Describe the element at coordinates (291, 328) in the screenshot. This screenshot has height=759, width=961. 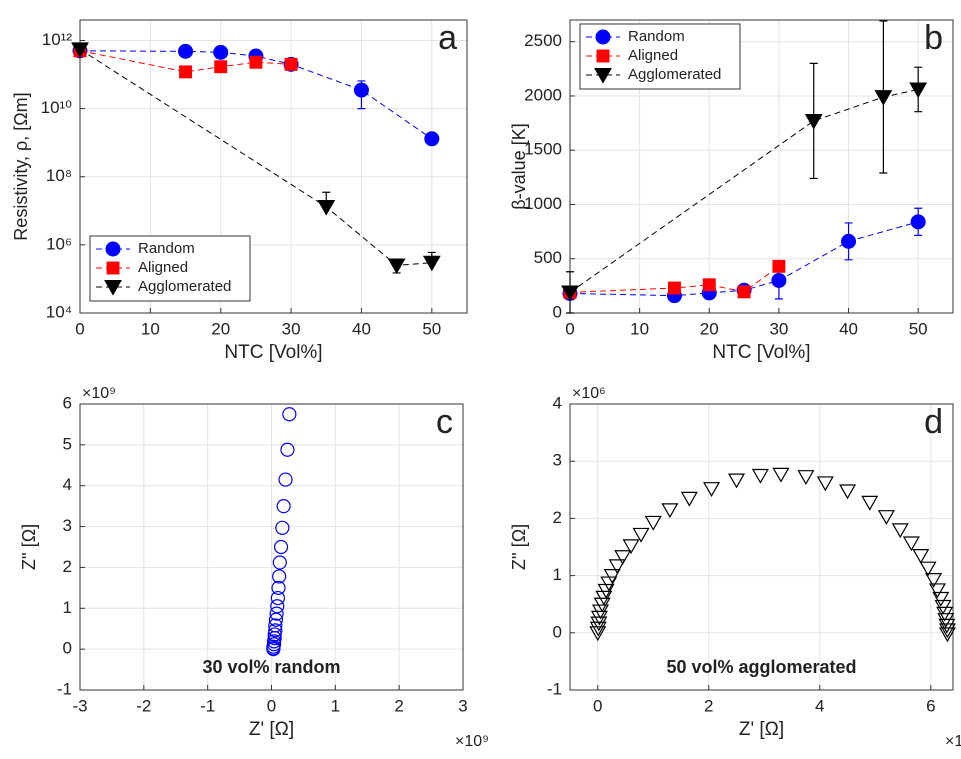
I see `x-tick-label: 30` at that location.